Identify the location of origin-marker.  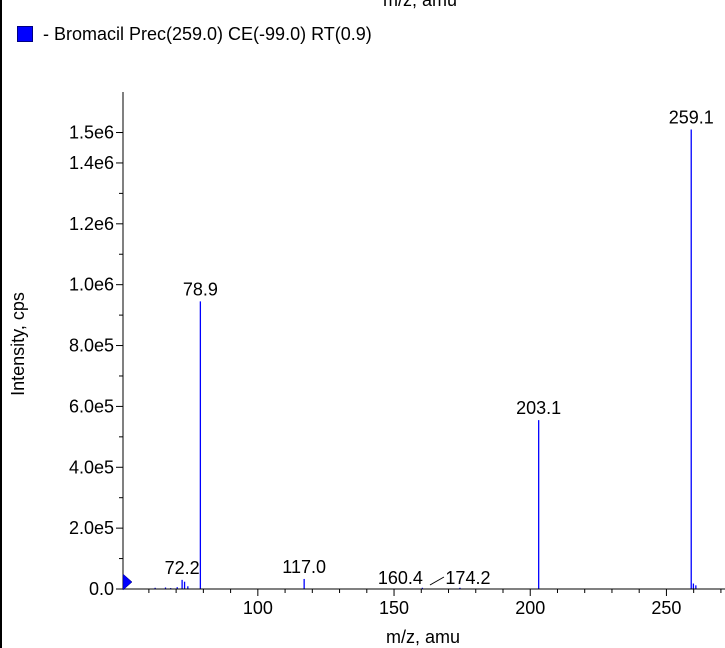
(127, 582).